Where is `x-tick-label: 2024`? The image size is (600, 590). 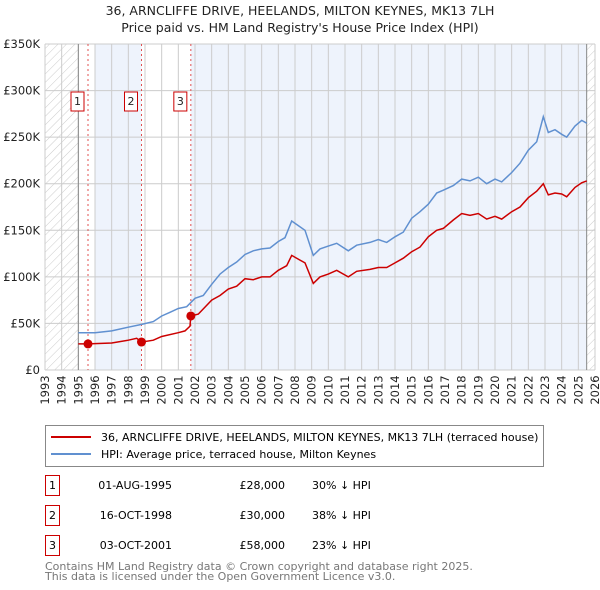
x-tick-label: 2024 is located at coordinates (562, 389).